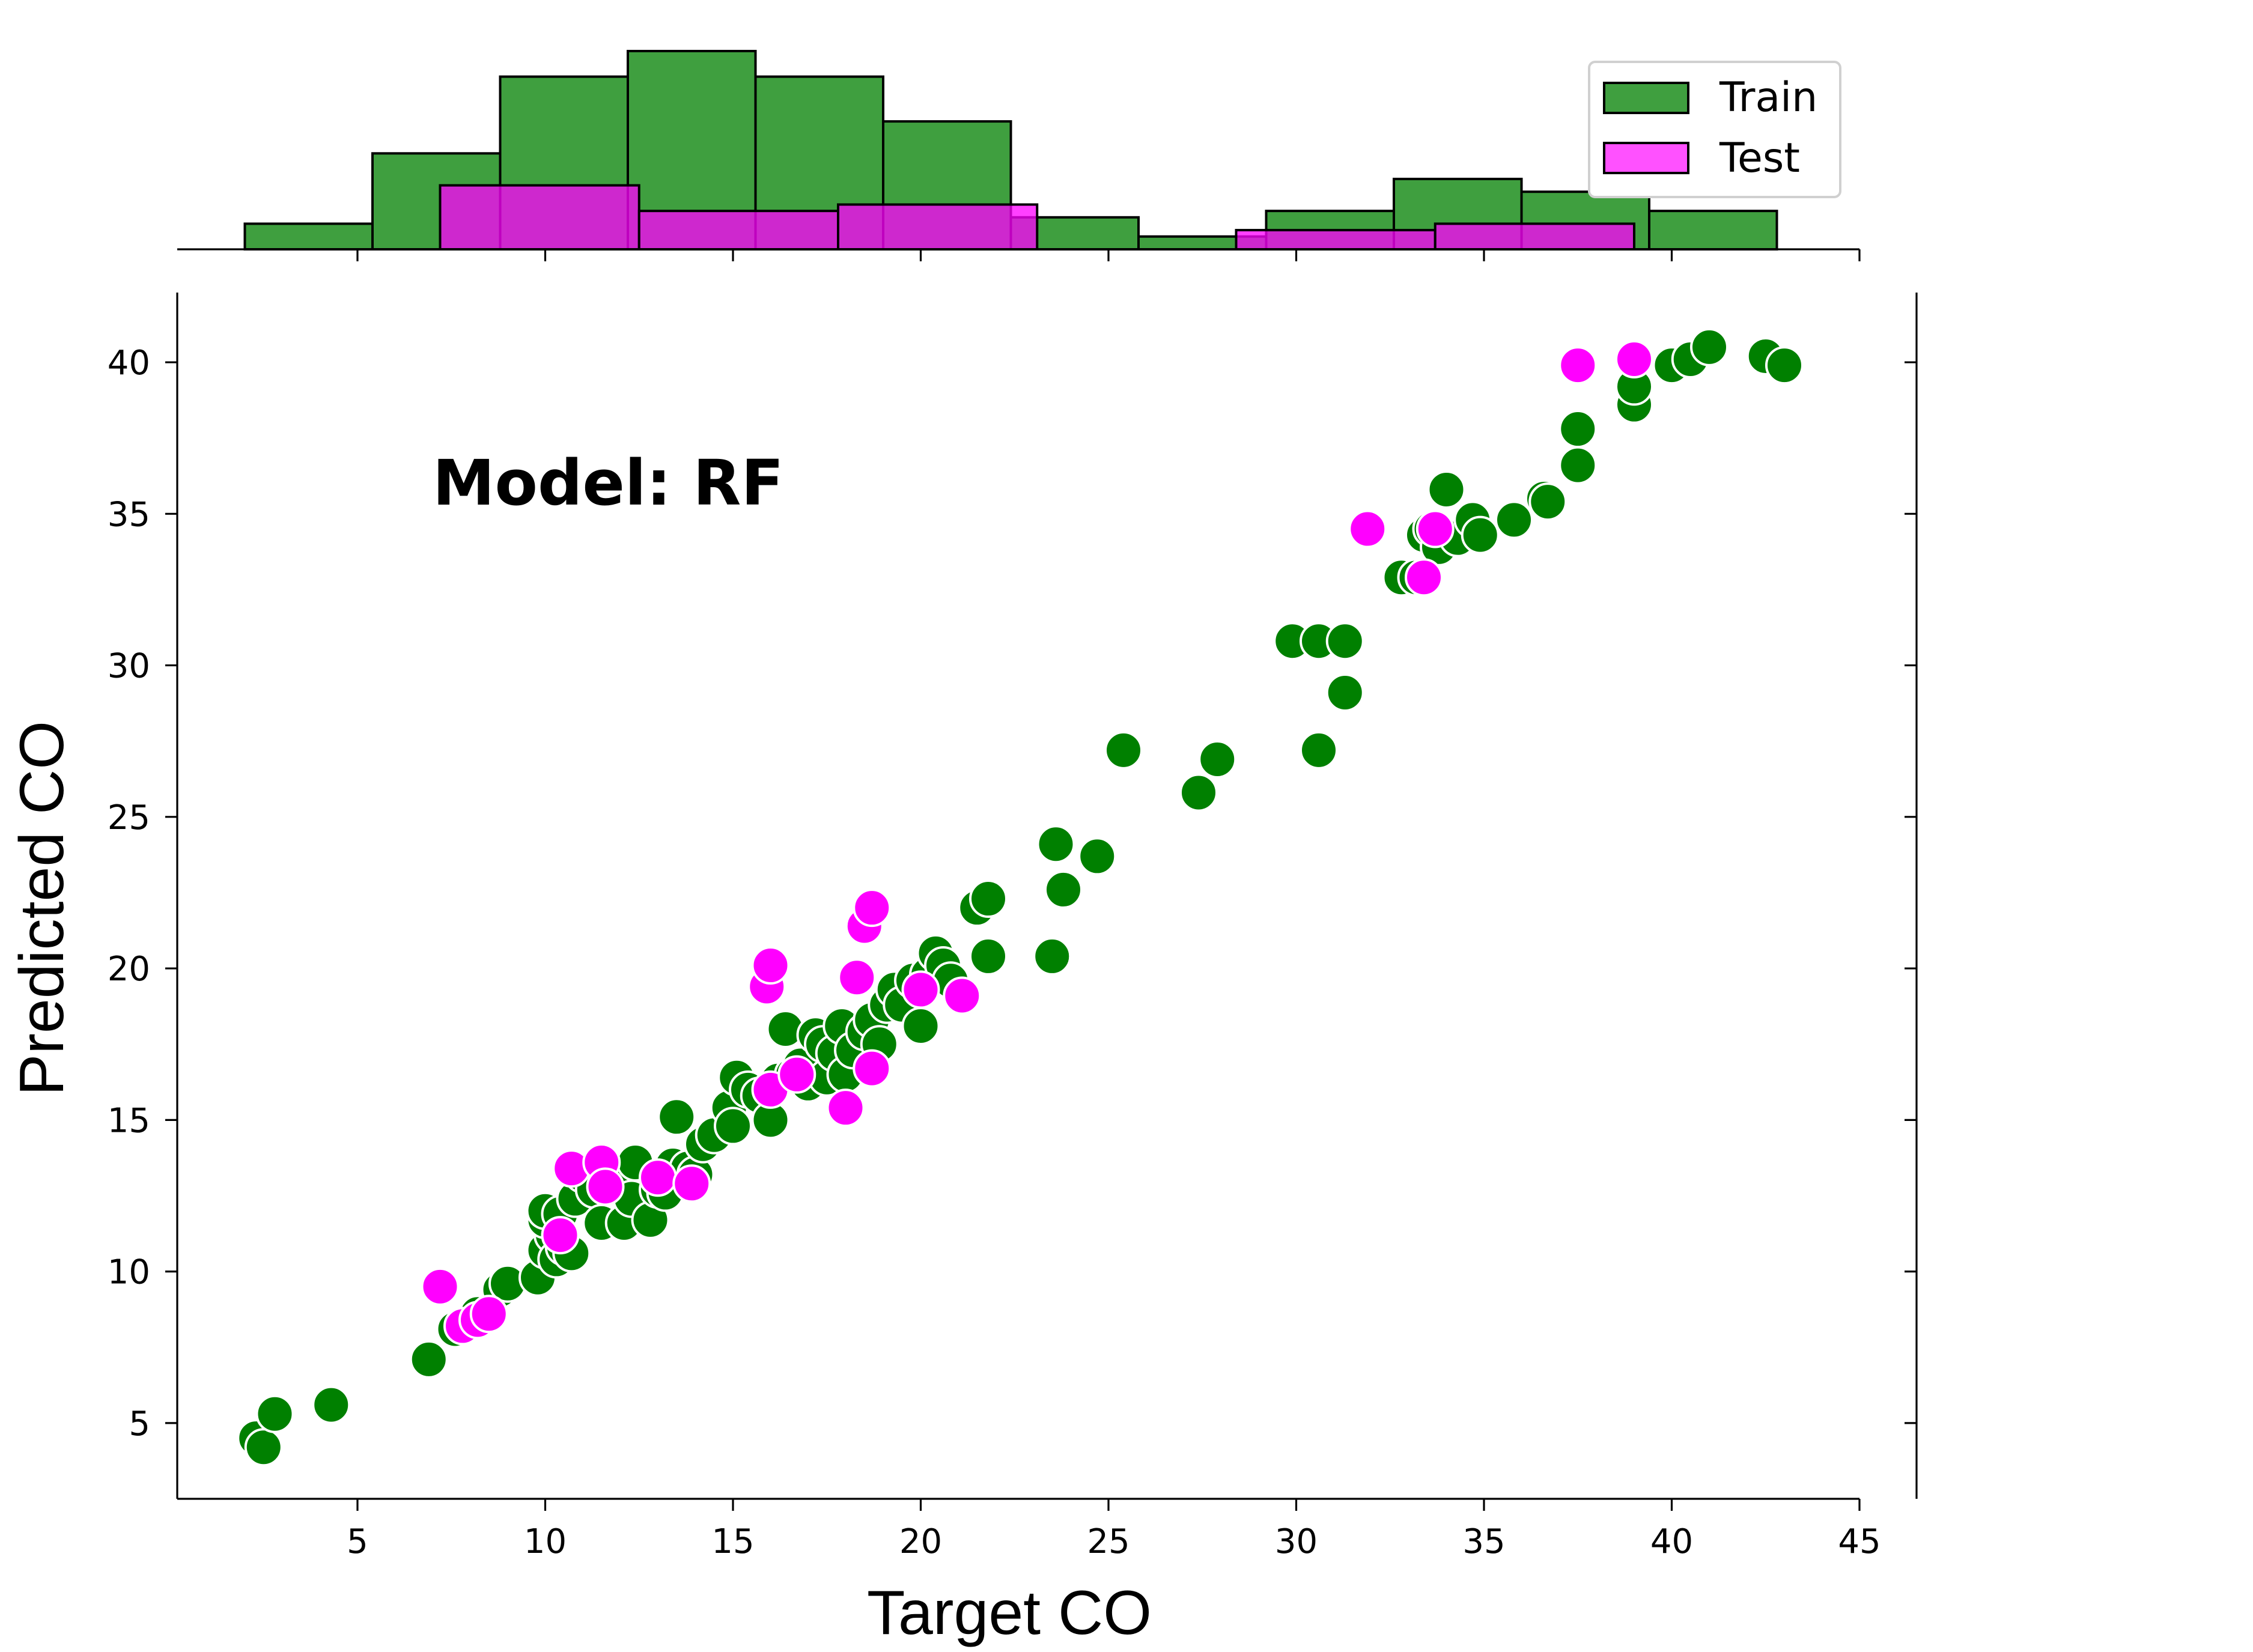 This screenshot has width=2253, height=1652. What do you see at coordinates (1484, 1542) in the screenshot?
I see `x-tick-label: 35` at bounding box center [1484, 1542].